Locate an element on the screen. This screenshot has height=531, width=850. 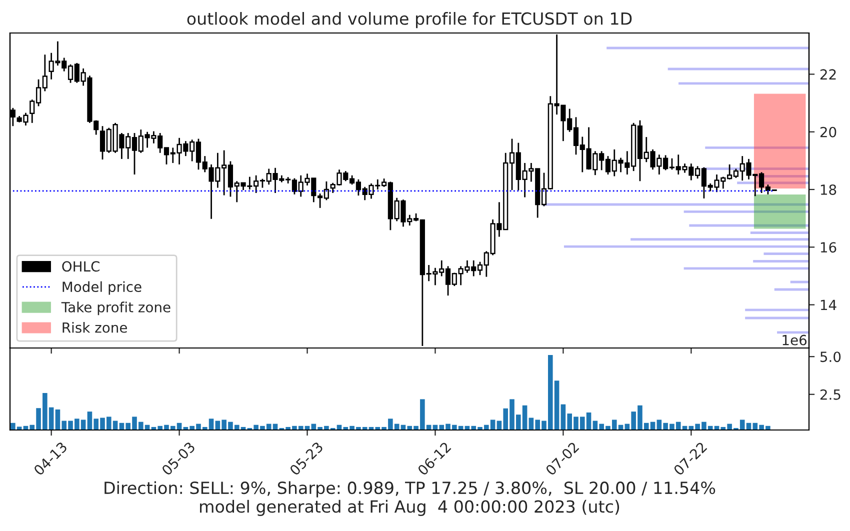
chart-title: outlook model and volume profile for ETCUSDT on 1D is located at coordinates (409, 20).